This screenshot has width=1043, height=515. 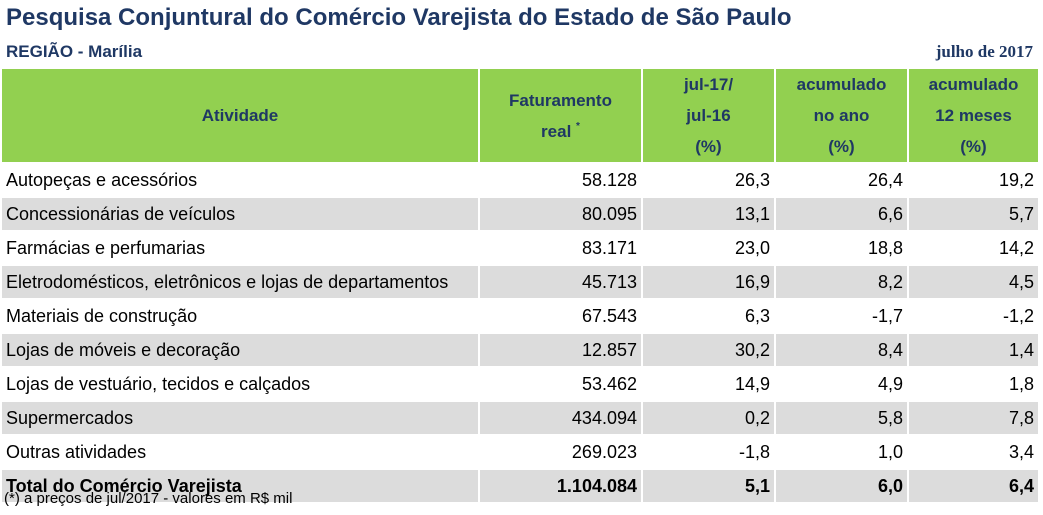 What do you see at coordinates (561, 179) in the screenshot?
I see `revenue-cell: 58.128` at bounding box center [561, 179].